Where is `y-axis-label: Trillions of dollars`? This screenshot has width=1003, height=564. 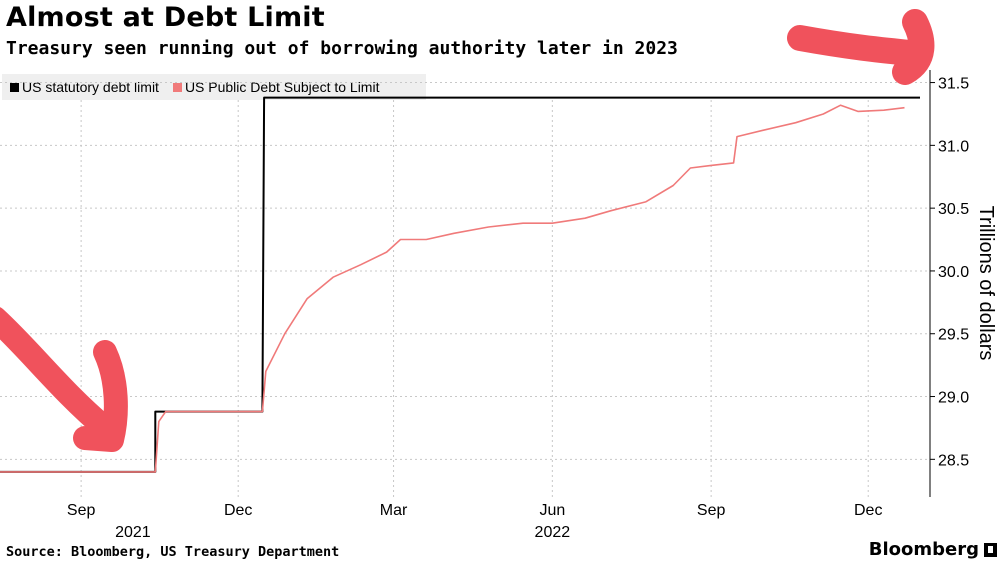
y-axis-label: Trillions of dollars is located at coordinates (986, 283).